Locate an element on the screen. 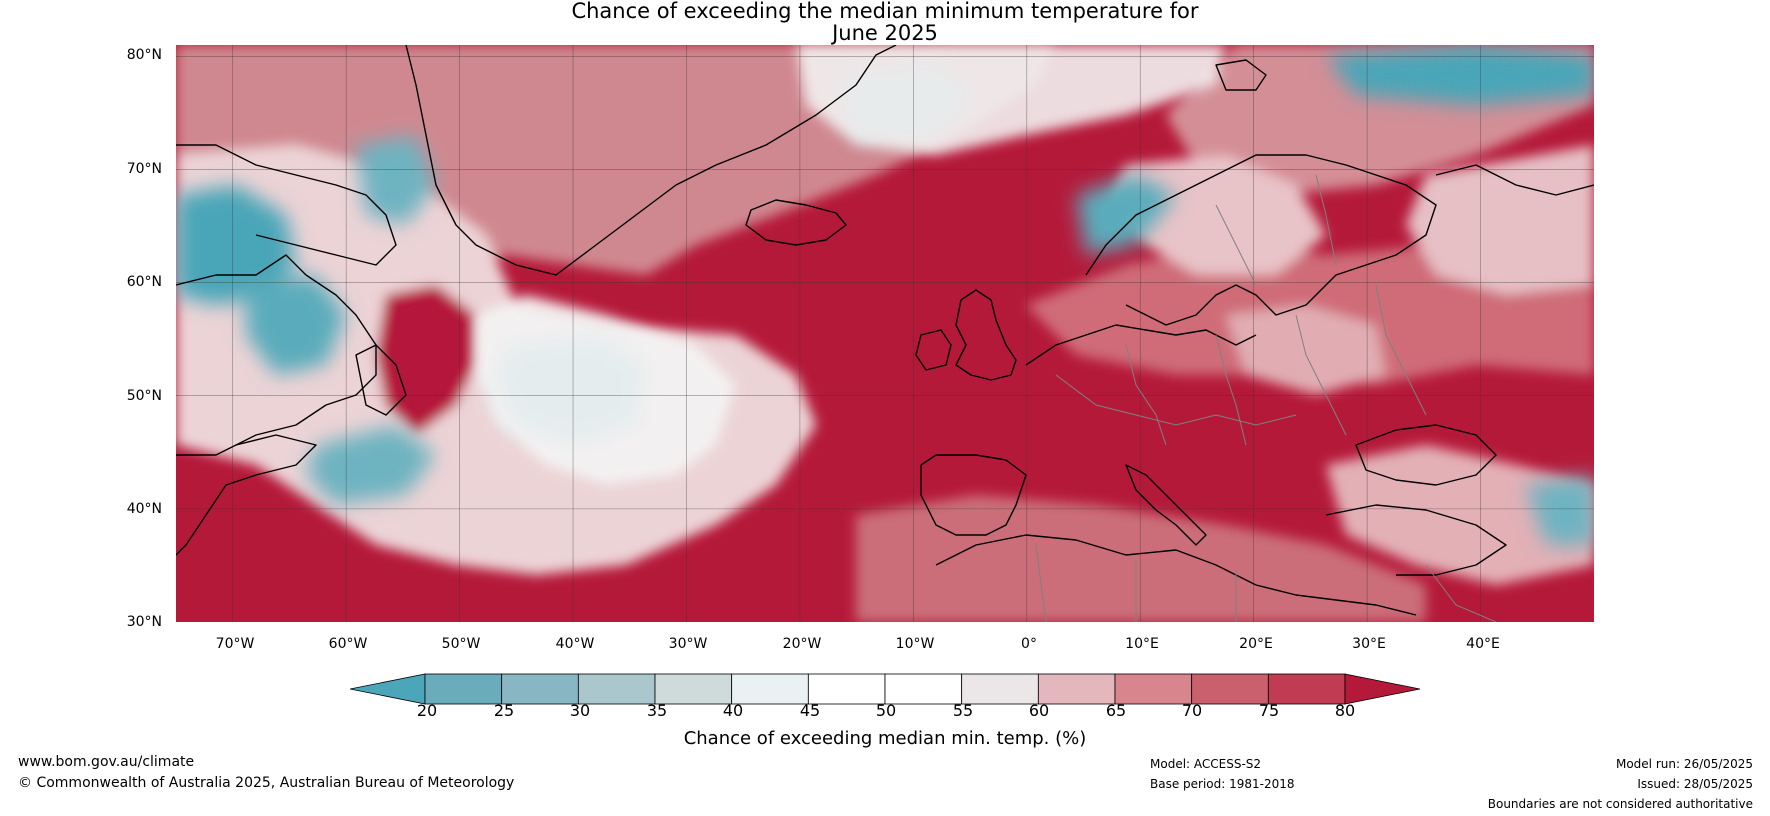  zone-caspian-low is located at coordinates (1560, 510).